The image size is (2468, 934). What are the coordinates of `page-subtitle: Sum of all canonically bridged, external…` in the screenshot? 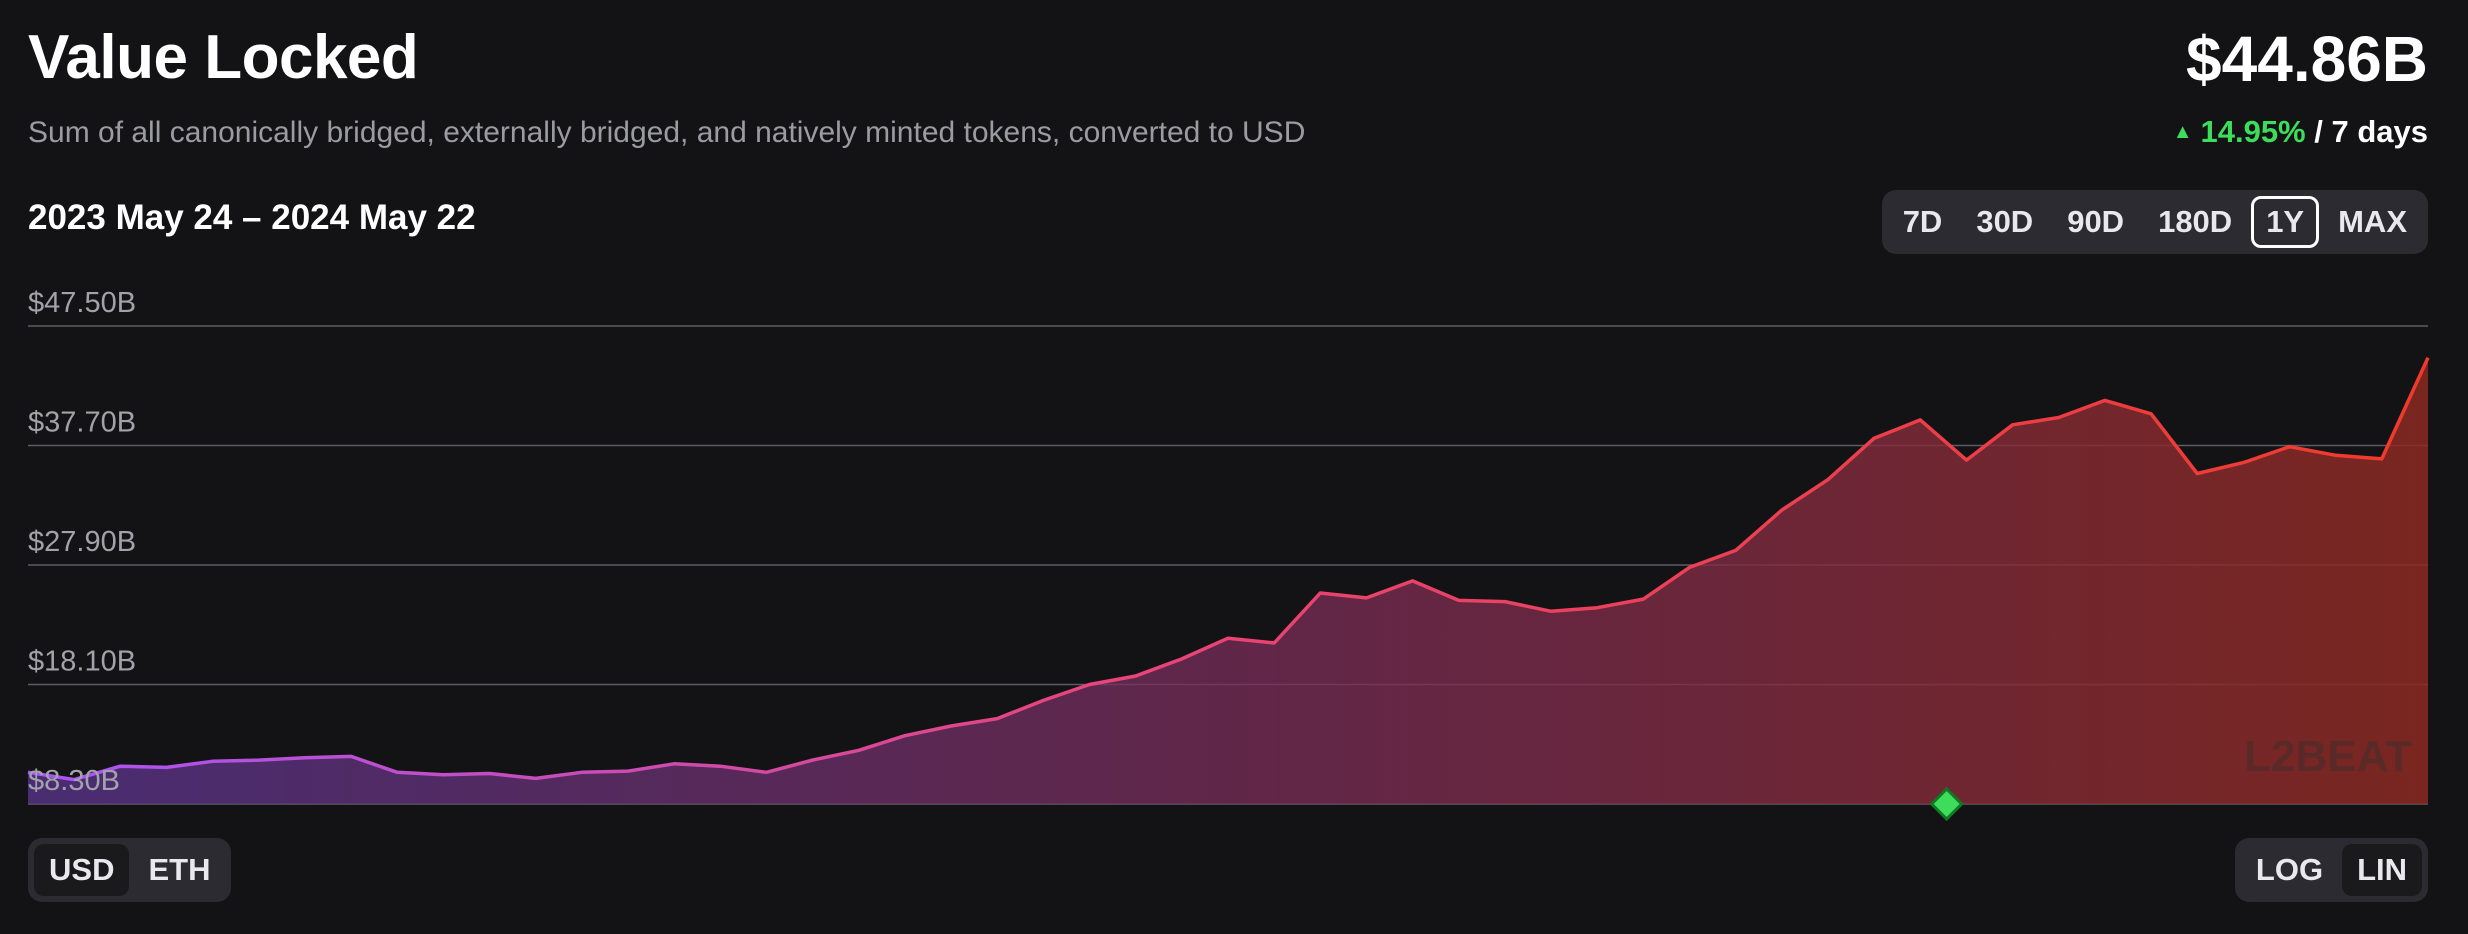 It's located at (667, 132).